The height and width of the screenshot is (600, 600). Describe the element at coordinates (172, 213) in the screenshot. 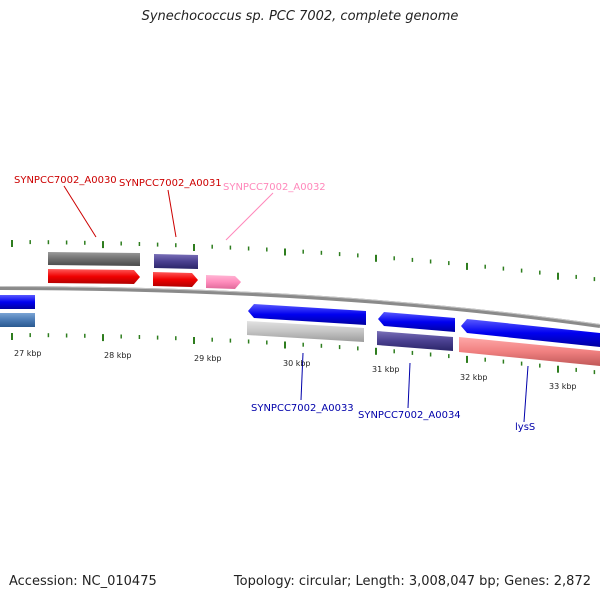

I see `callout-line-a0031` at that location.